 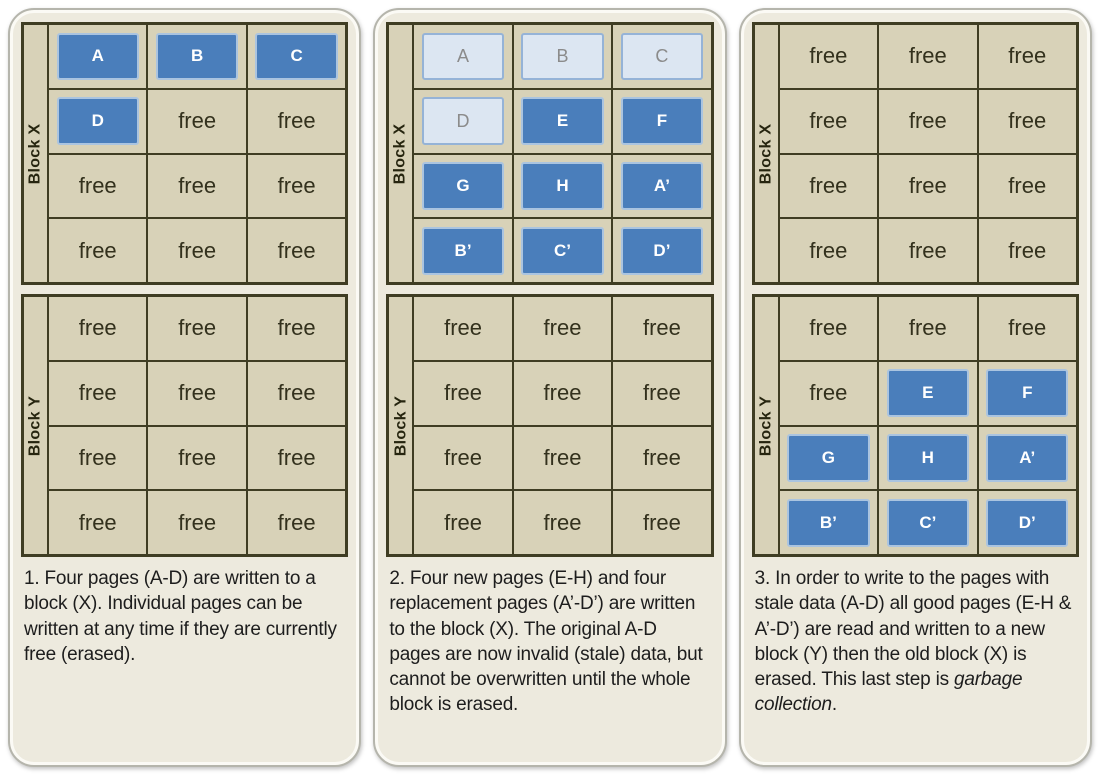 What do you see at coordinates (1027, 522) in the screenshot?
I see `written-page: D’` at bounding box center [1027, 522].